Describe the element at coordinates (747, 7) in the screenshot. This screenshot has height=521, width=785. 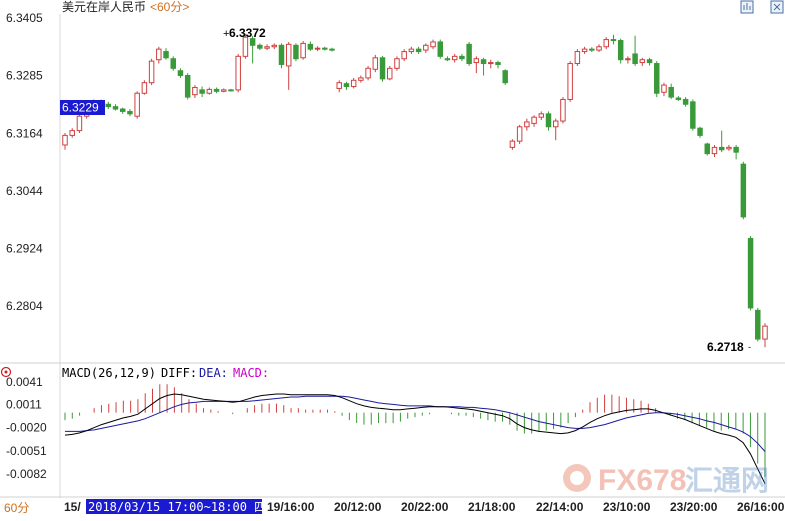
I see `chart-mode-icon` at that location.